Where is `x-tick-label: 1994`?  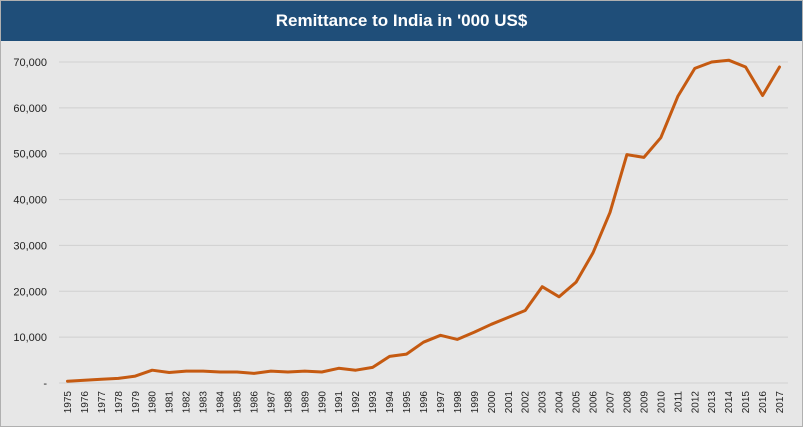
x-tick-label: 1994 is located at coordinates (390, 402).